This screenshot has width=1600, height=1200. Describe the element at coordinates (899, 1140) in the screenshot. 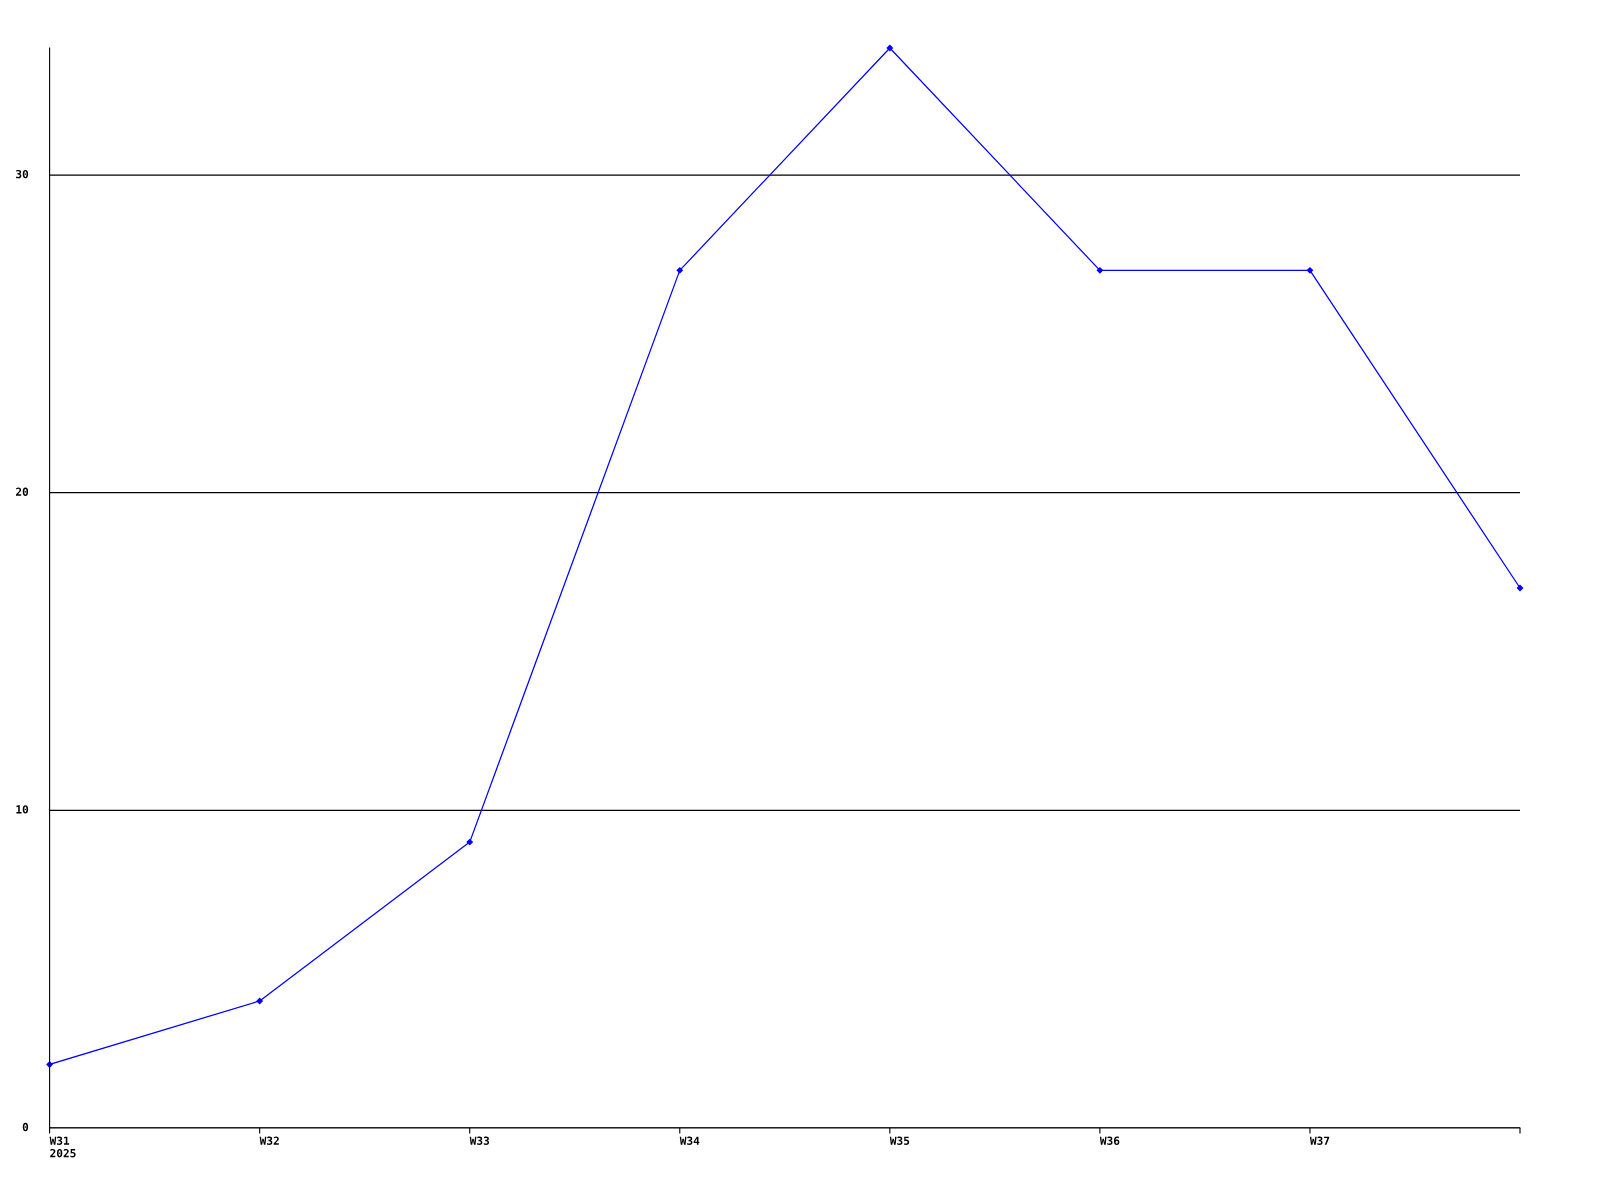

I see `x-tick-label: W35` at that location.